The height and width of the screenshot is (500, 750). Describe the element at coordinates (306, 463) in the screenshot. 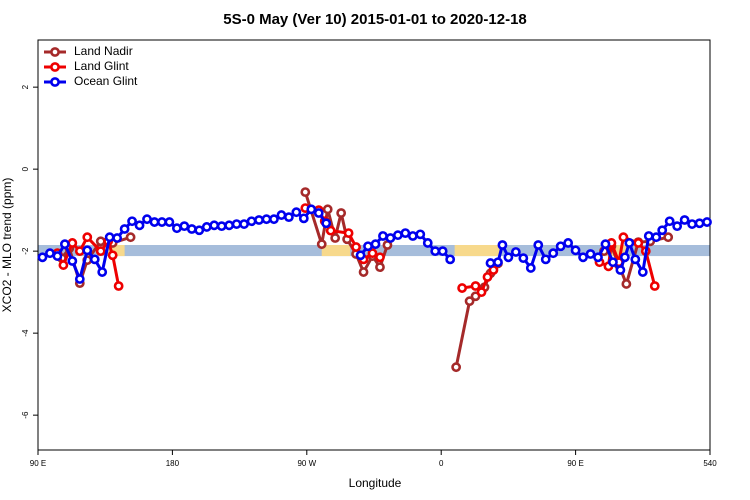

I see `x-tick-label: 90 W` at that location.